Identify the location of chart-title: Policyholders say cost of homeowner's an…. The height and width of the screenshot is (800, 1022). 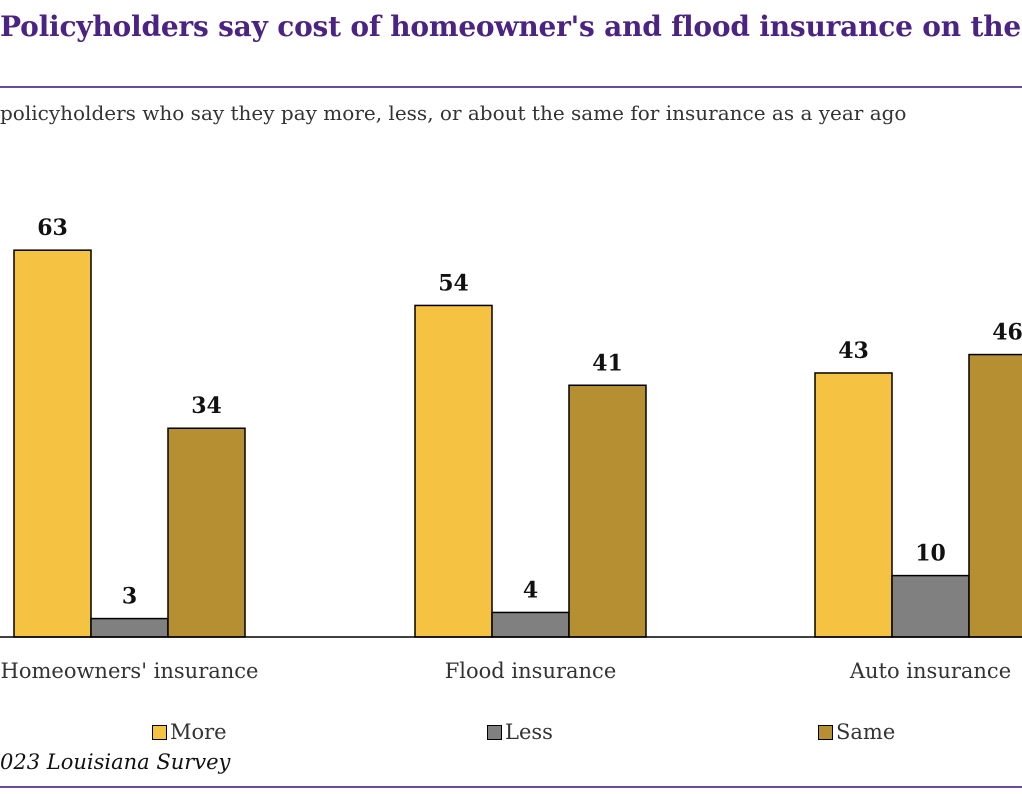
(510, 26).